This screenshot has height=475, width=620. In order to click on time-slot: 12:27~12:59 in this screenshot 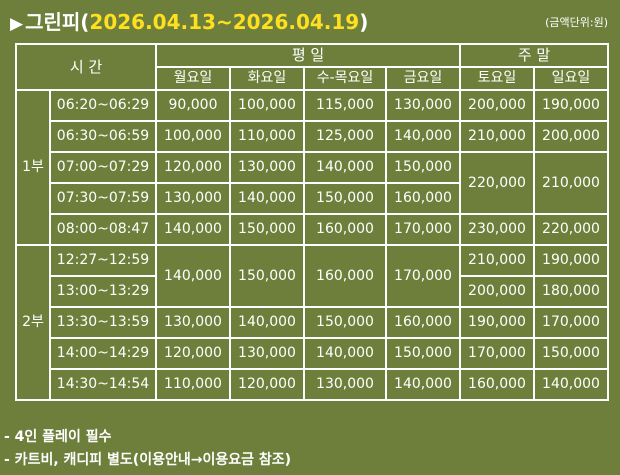, I will do `click(103, 260)`.